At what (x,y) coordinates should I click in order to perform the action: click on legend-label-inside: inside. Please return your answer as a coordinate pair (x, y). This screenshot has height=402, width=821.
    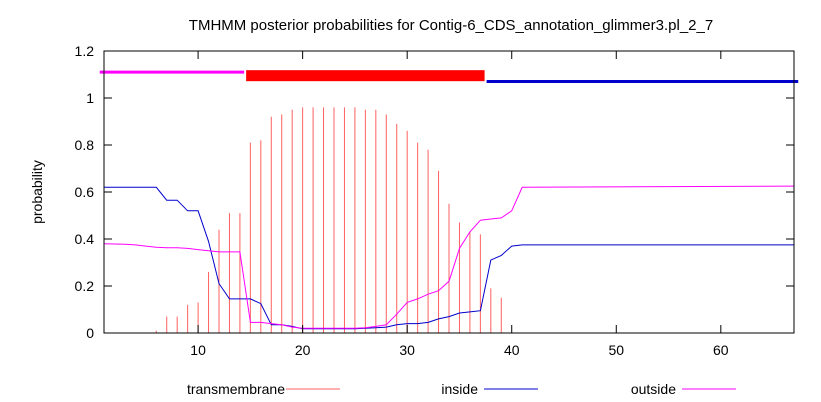
    Looking at the image, I should click on (459, 389).